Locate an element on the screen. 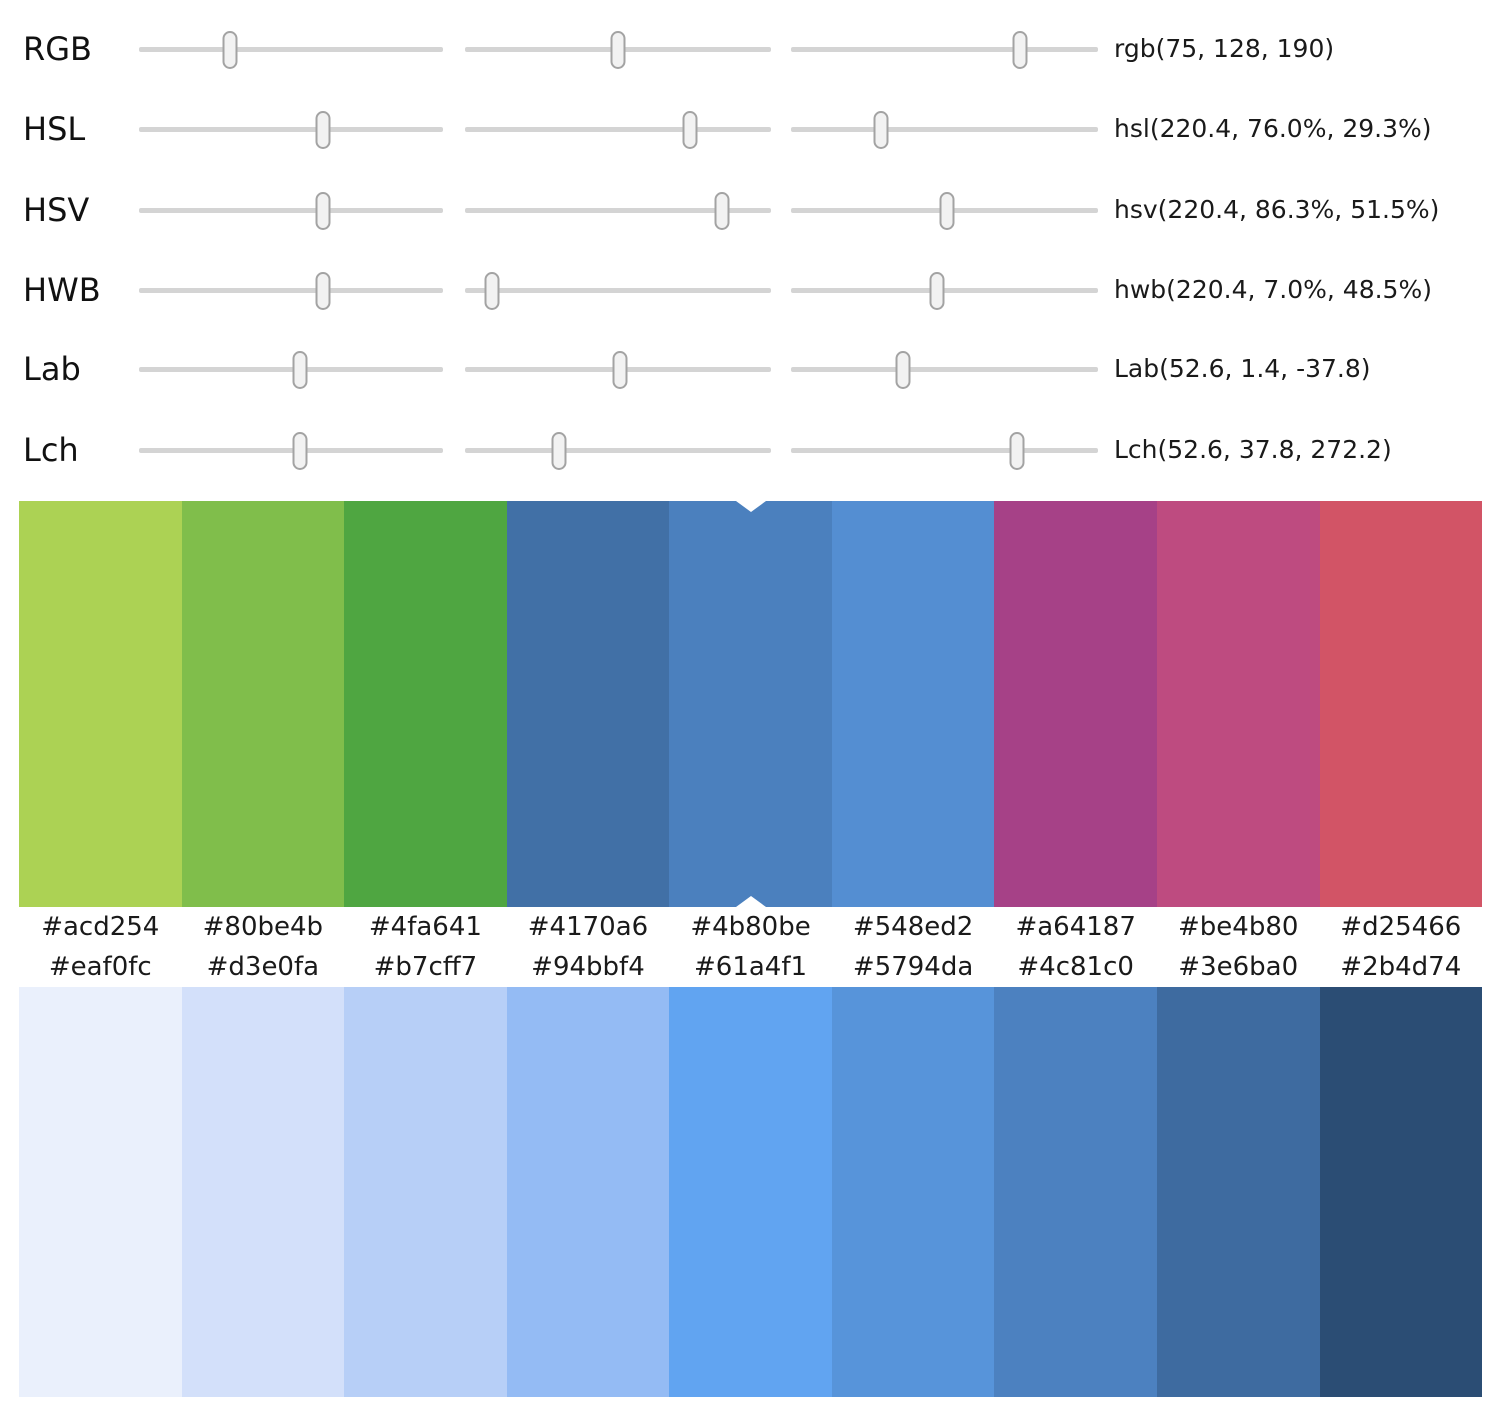 This screenshot has height=1415, width=1501. lab-slider-handle-b is located at coordinates (903, 369).